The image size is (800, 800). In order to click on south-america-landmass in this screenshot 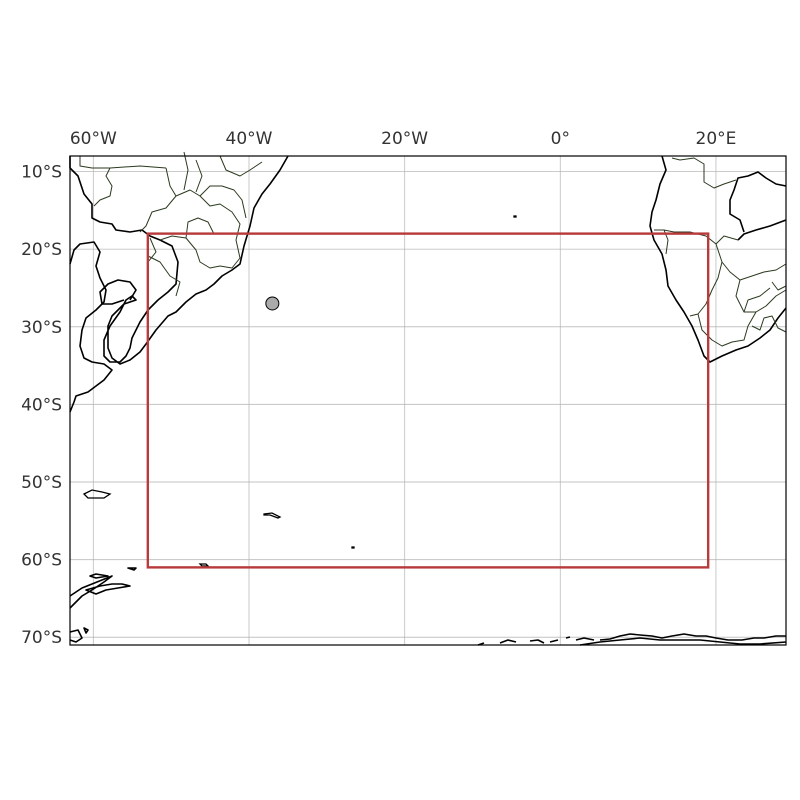, I will do `click(179, 282)`.